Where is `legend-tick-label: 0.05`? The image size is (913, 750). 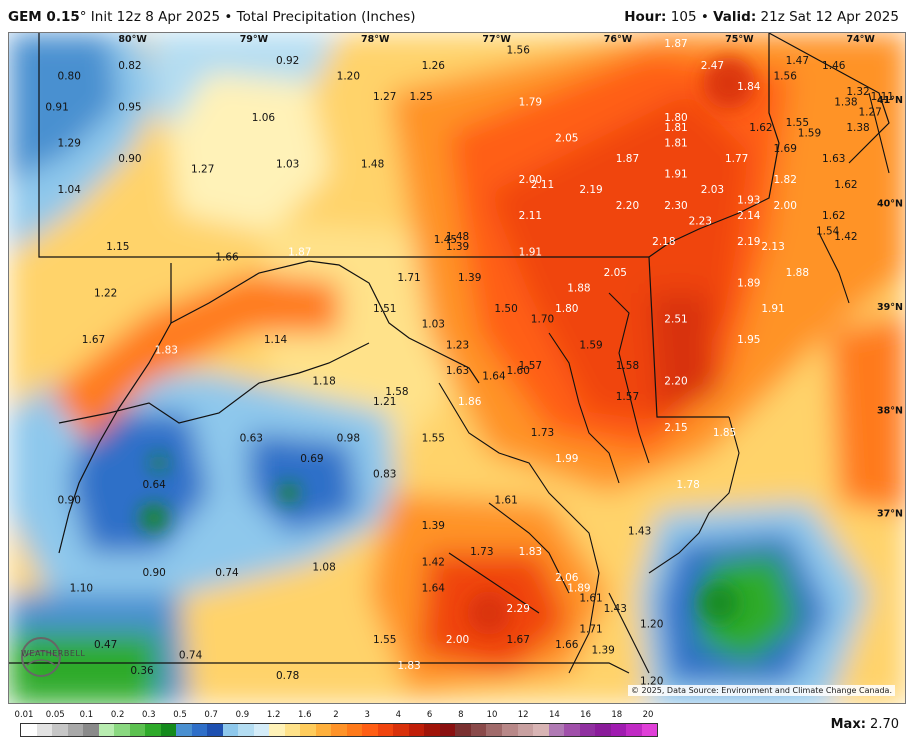 legend-tick-label: 0.05 is located at coordinates (55, 715).